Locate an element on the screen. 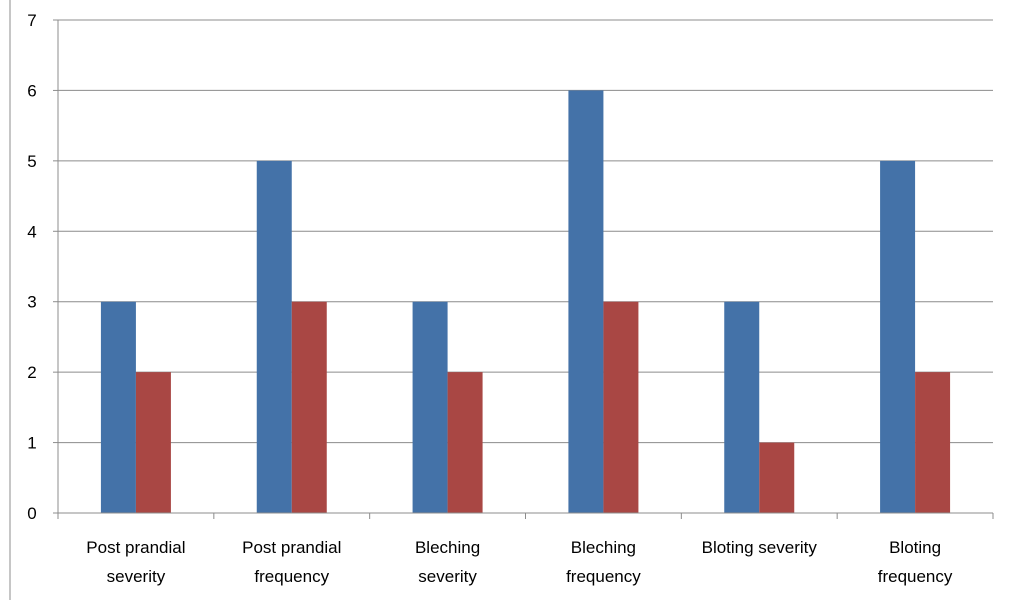 Image resolution: width=1036 pixels, height=605 pixels. y-tick-label: 7 is located at coordinates (31, 20).